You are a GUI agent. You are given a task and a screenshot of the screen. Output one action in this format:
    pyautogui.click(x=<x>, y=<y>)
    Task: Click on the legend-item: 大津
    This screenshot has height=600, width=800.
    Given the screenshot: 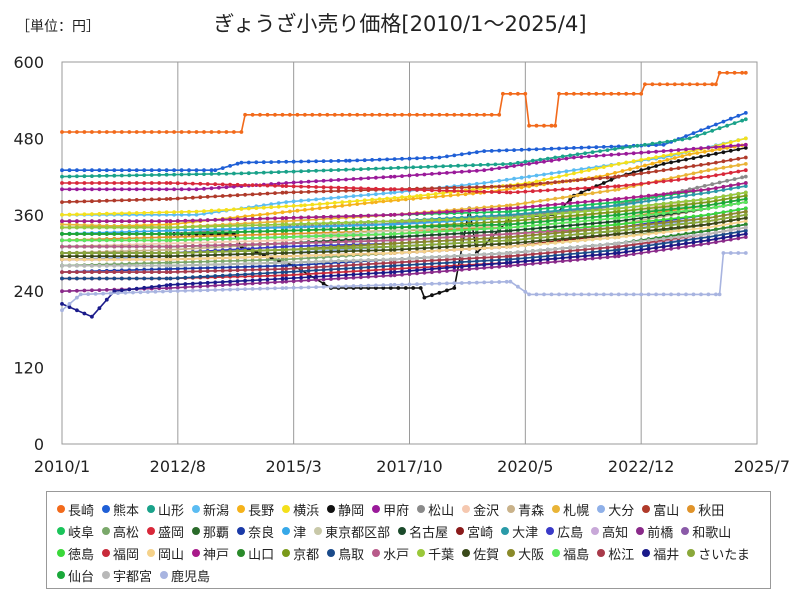 What is the action you would take?
    pyautogui.click(x=519, y=531)
    